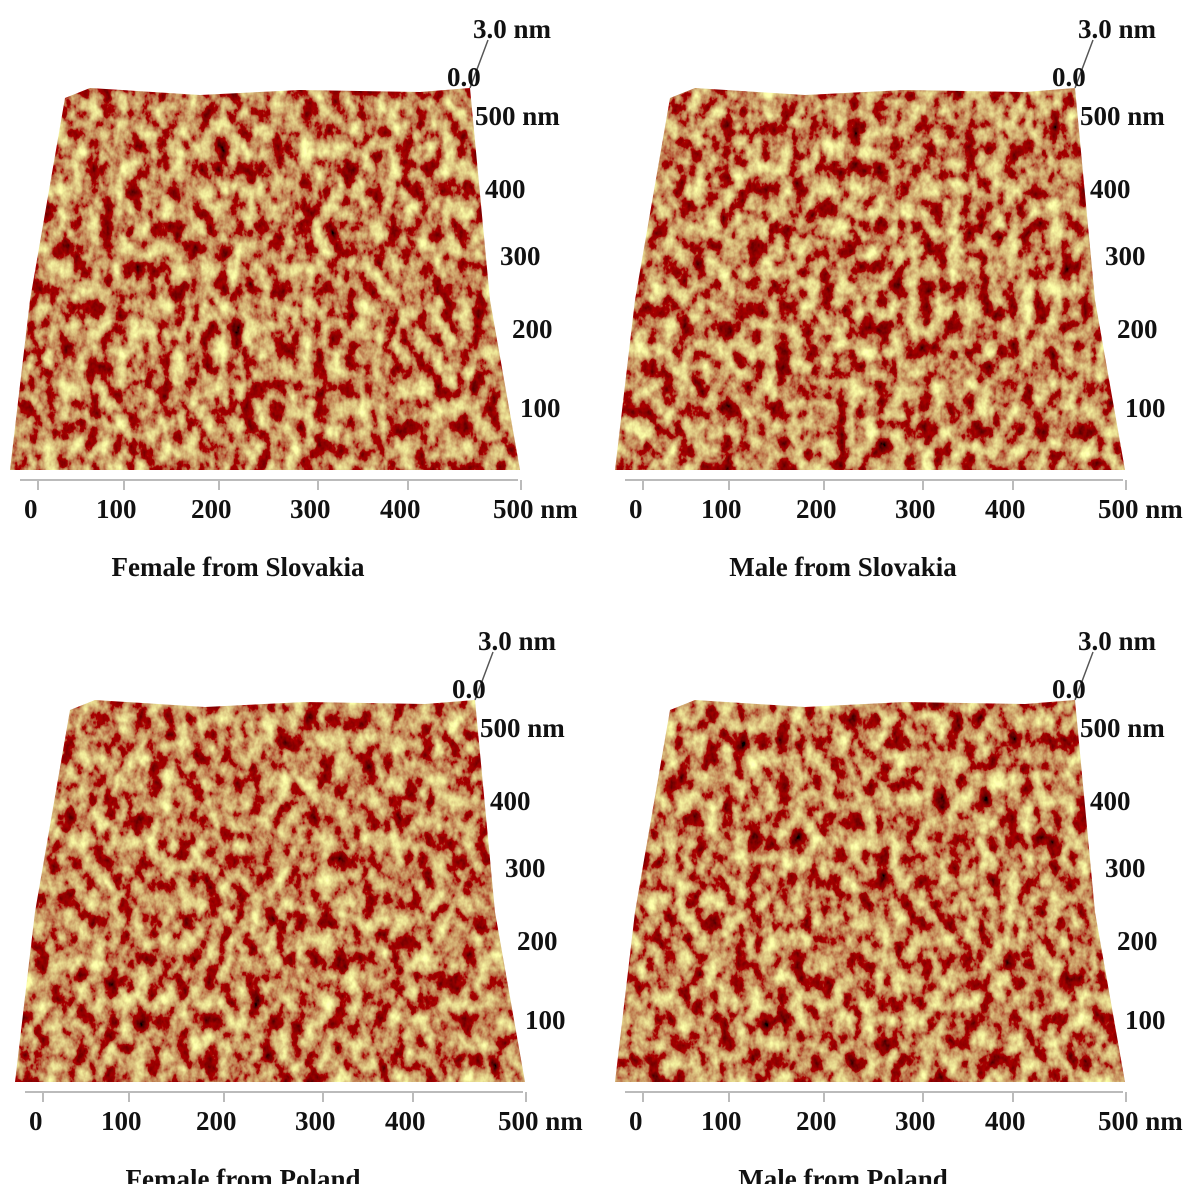  I want to click on panel-caption: Male from Slovakia, so click(843, 567).